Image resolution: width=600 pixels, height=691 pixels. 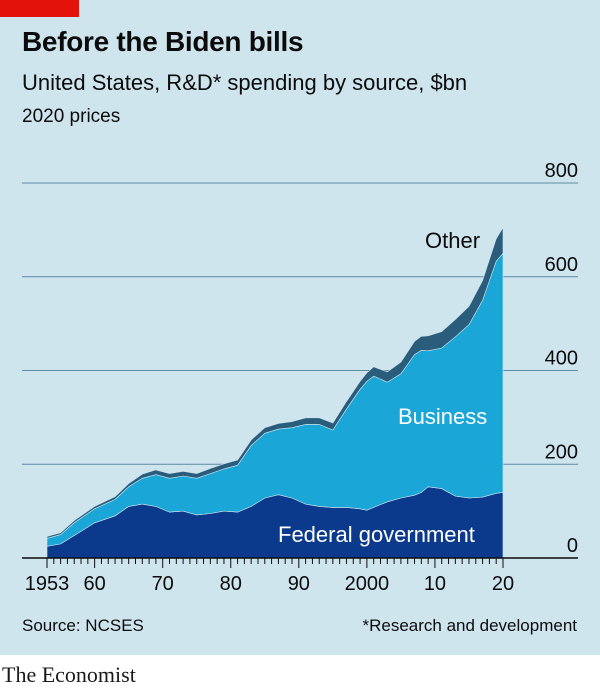 What do you see at coordinates (561, 265) in the screenshot?
I see `y-tick-label: 600` at bounding box center [561, 265].